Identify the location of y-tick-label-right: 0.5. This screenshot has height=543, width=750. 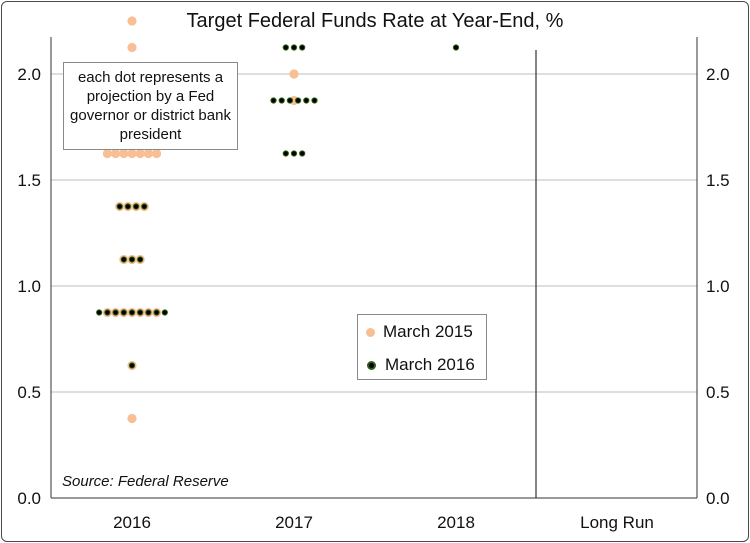
(718, 392).